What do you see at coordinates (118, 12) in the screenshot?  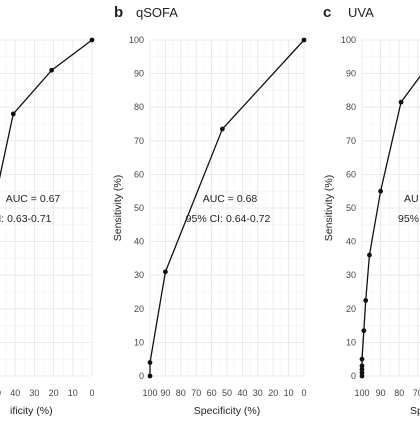 I see `panel-letter: b` at bounding box center [118, 12].